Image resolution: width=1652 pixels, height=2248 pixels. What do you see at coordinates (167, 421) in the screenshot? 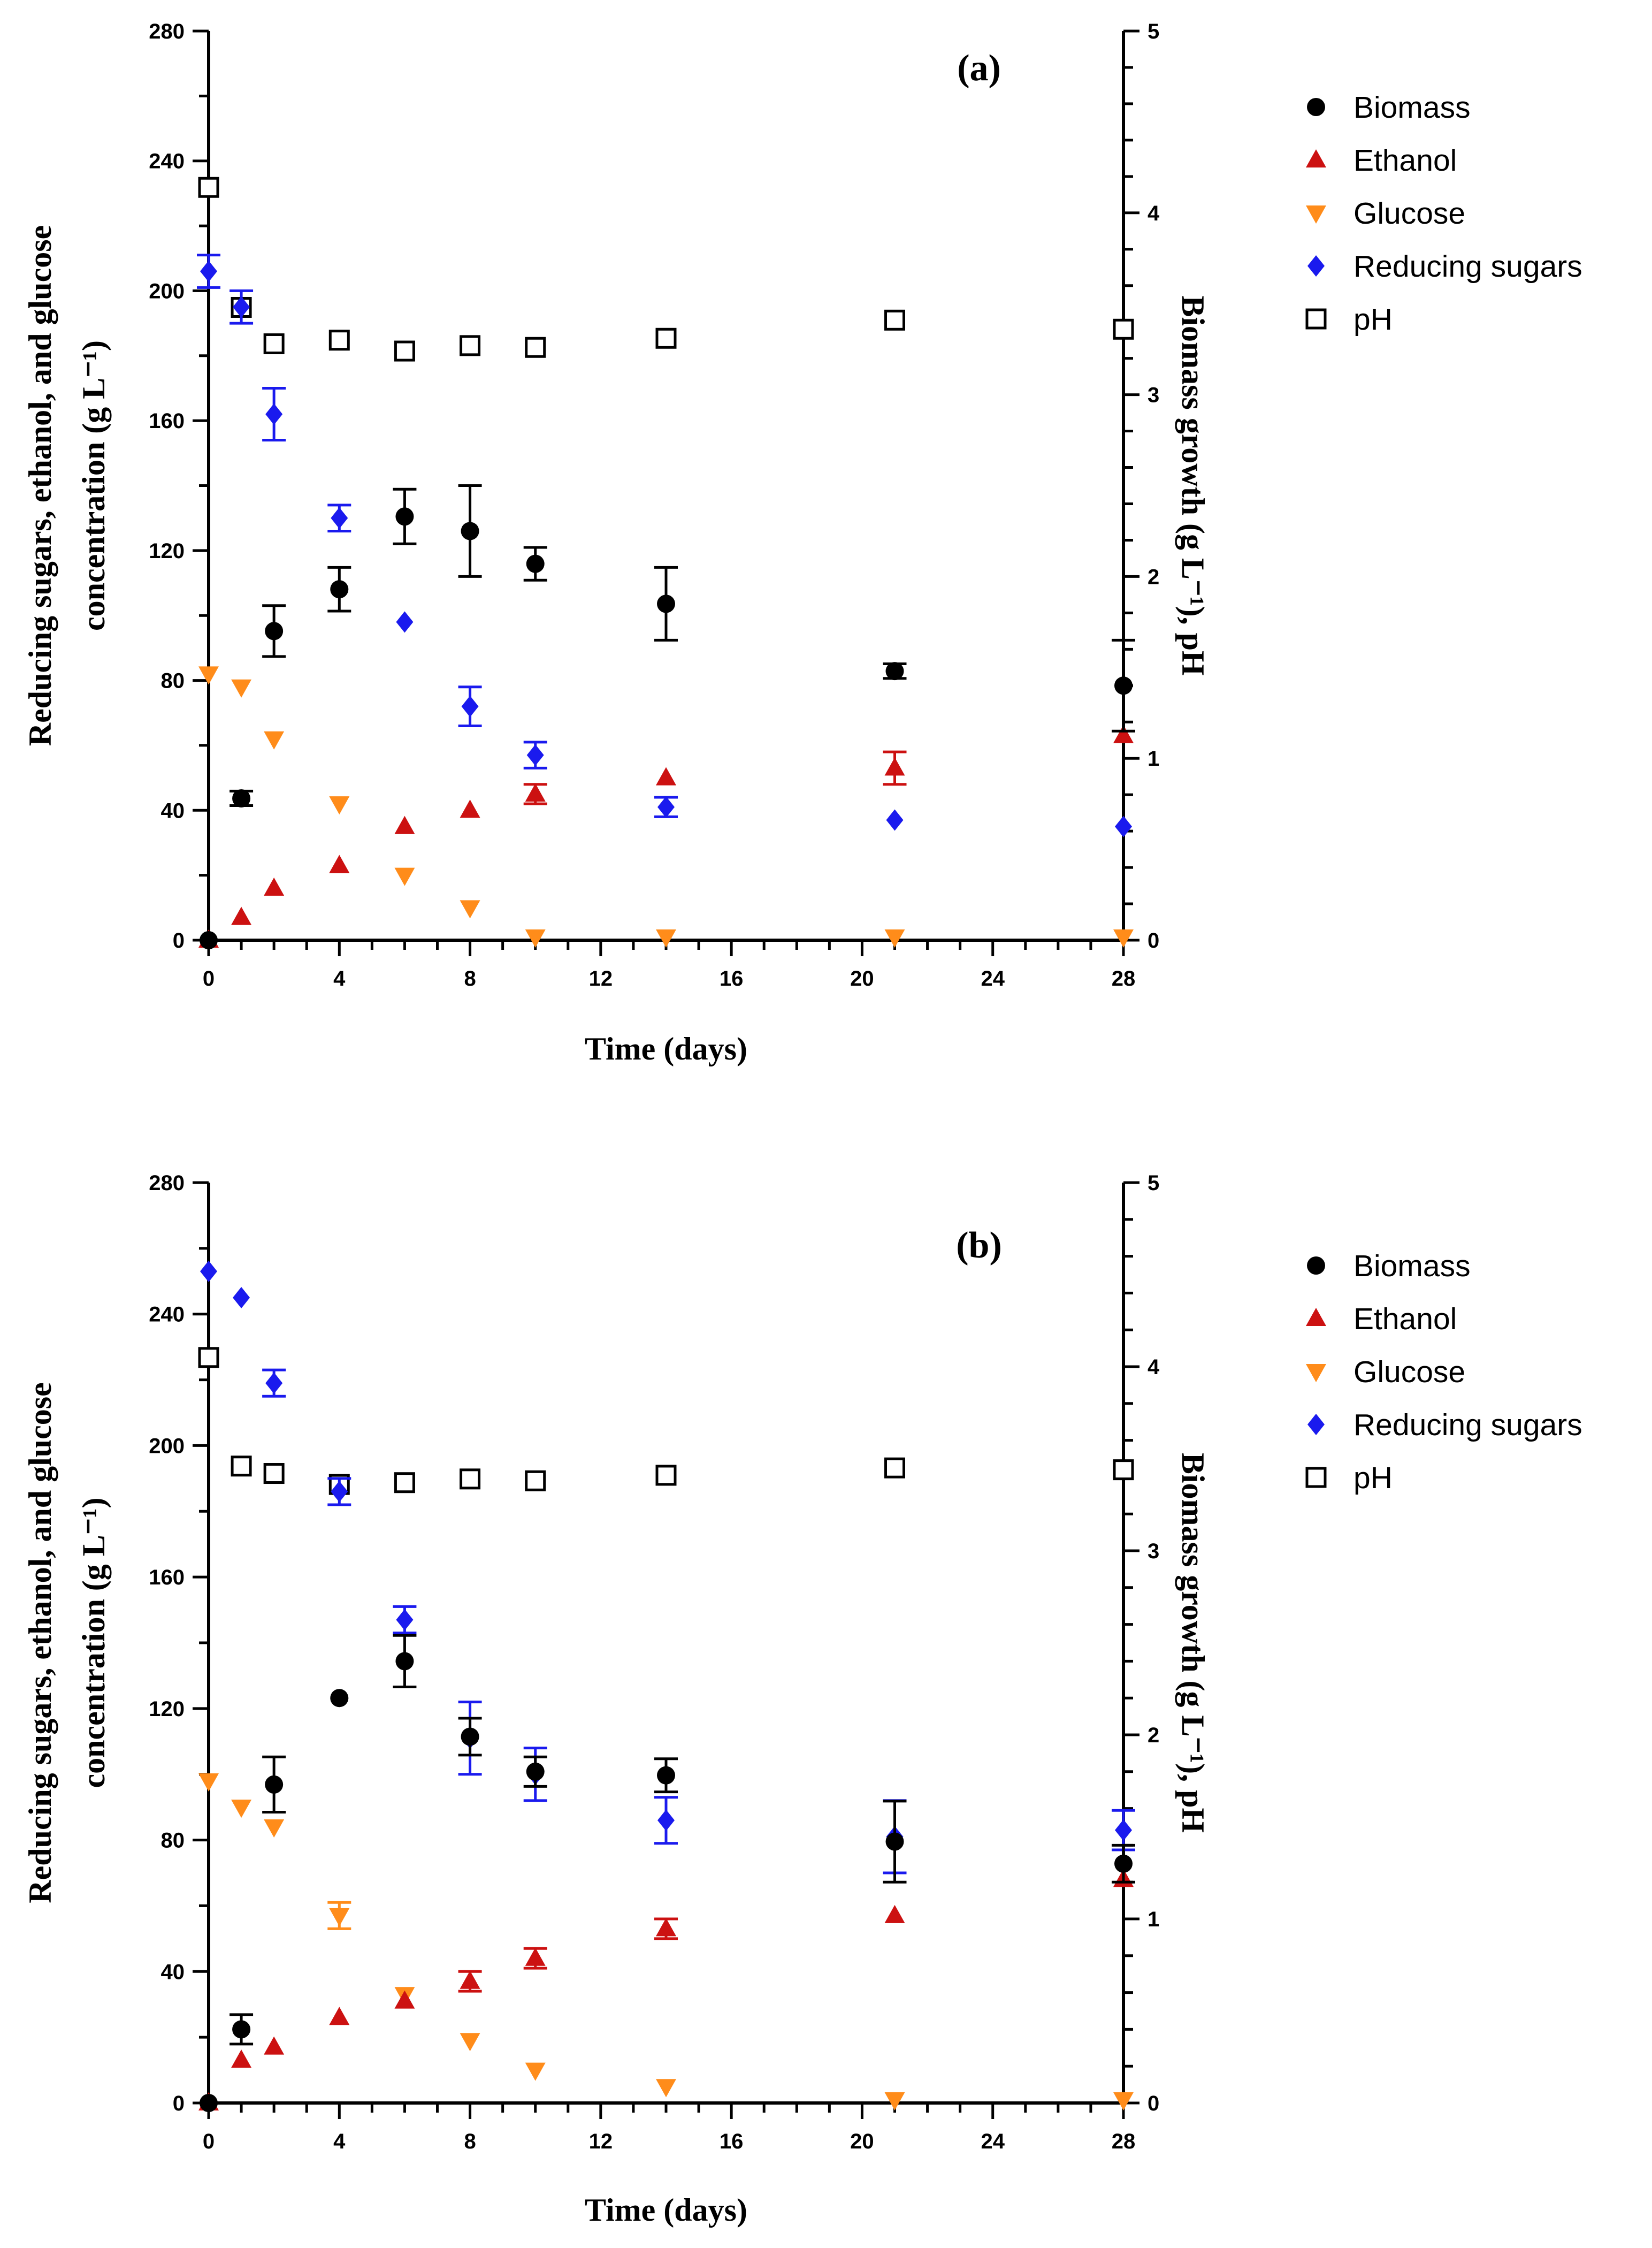
I see `y-left-tick-label: 160` at bounding box center [167, 421].